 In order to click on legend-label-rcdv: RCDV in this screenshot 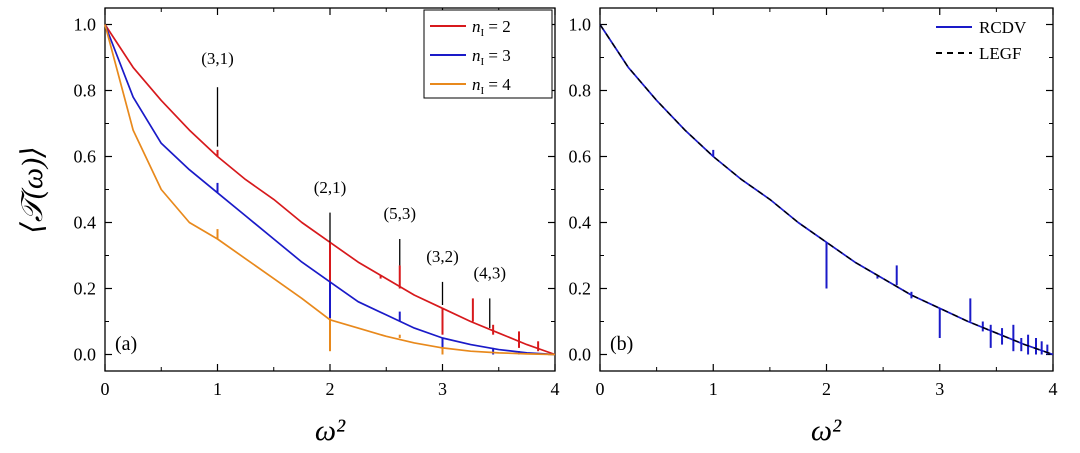, I will do `click(1003, 27)`.